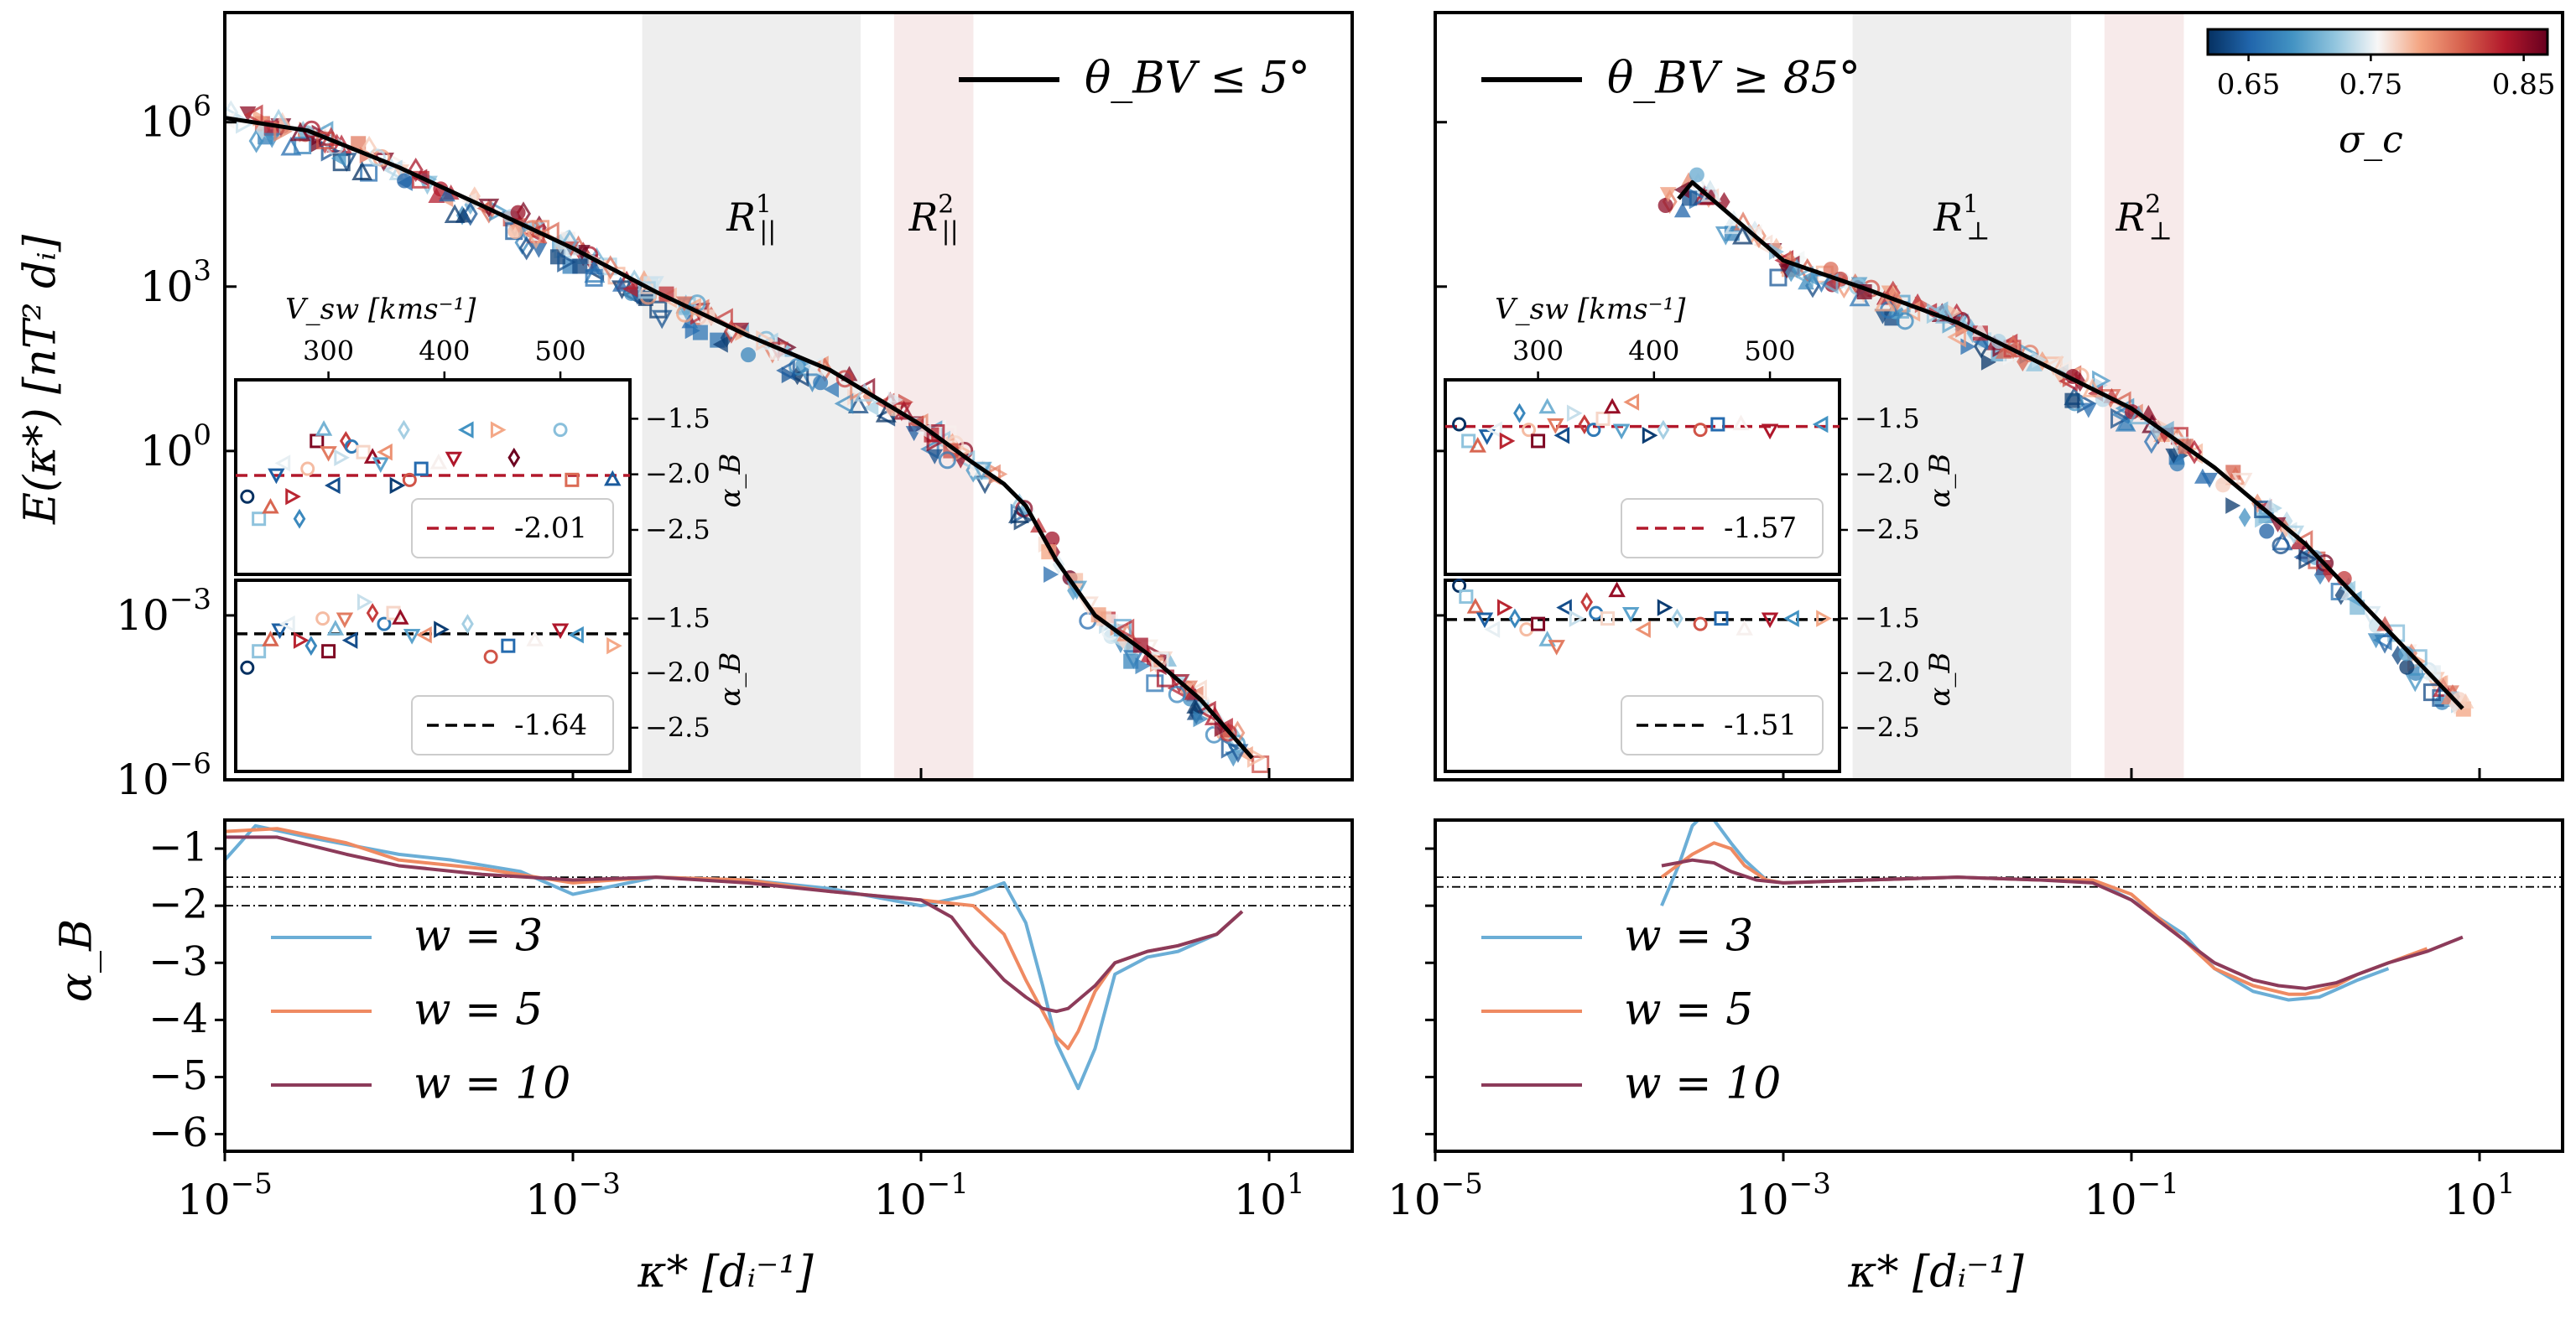  I want to click on x-tick-label: 10¹, so click(2479, 1195).